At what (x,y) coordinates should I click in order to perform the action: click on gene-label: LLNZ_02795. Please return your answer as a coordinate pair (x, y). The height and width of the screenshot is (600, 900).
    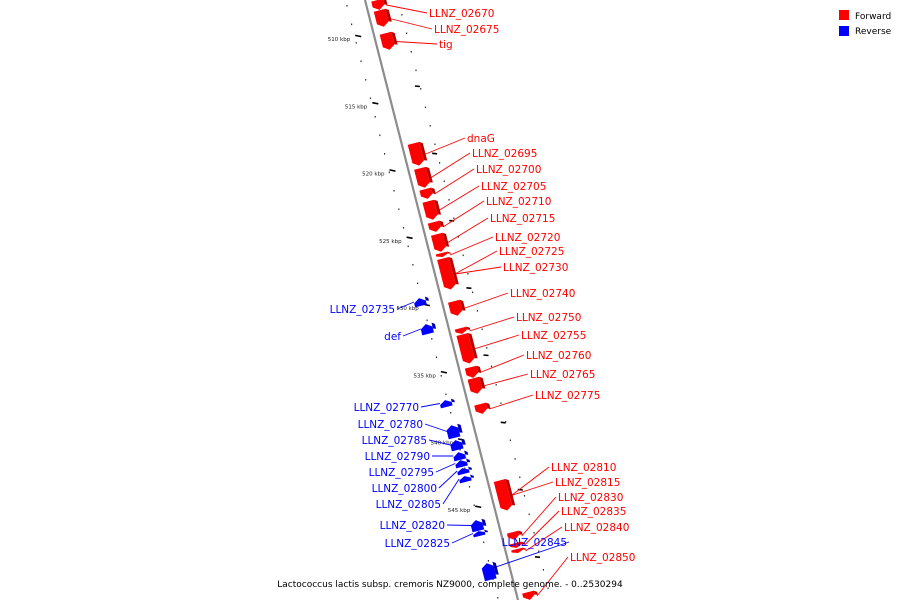
    Looking at the image, I should click on (401, 473).